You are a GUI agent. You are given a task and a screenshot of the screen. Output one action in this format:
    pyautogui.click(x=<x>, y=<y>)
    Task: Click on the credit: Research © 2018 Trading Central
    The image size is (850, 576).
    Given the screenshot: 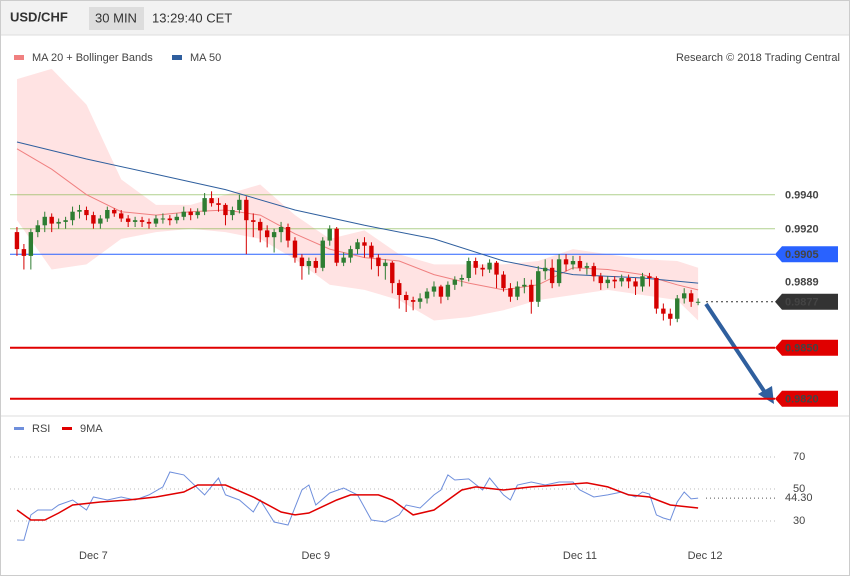 What is the action you would take?
    pyautogui.click(x=758, y=58)
    